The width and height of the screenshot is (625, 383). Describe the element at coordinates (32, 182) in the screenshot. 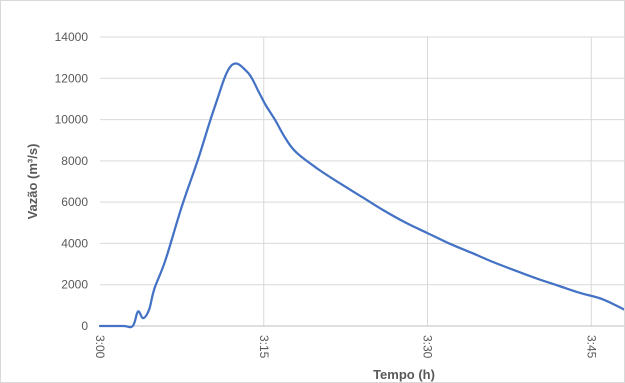

I see `y-axis-title: Vazão (m³/s)` at that location.